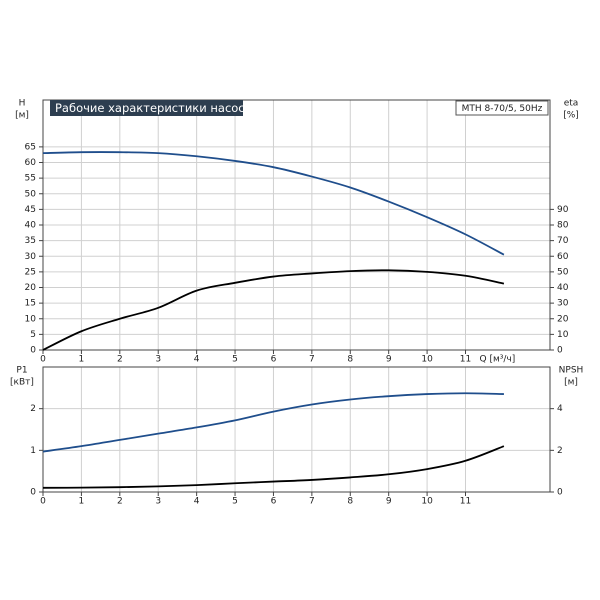 This screenshot has width=600, height=600. I want to click on y-tick-label: 50, so click(31, 194).